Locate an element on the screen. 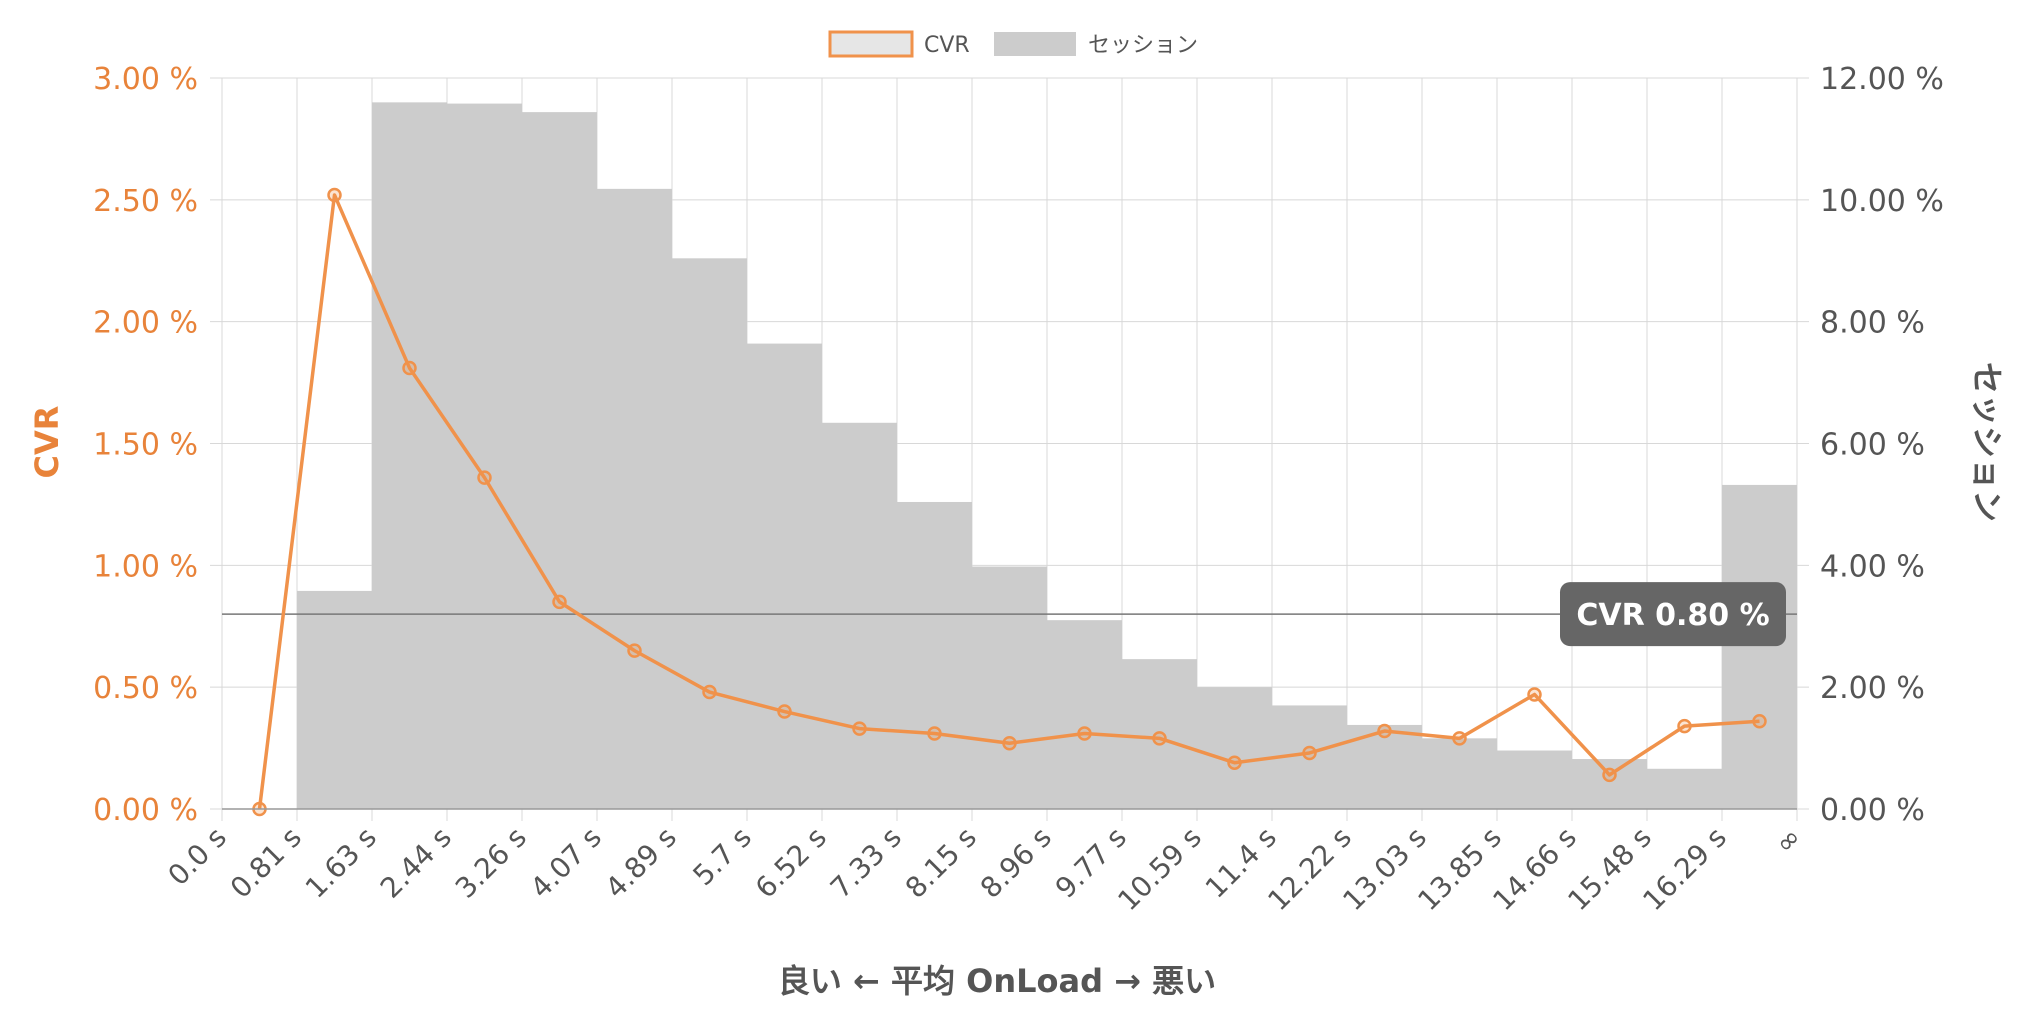 This screenshot has height=1026, width=2028. x-tick-label: 6.52 s is located at coordinates (791, 863).